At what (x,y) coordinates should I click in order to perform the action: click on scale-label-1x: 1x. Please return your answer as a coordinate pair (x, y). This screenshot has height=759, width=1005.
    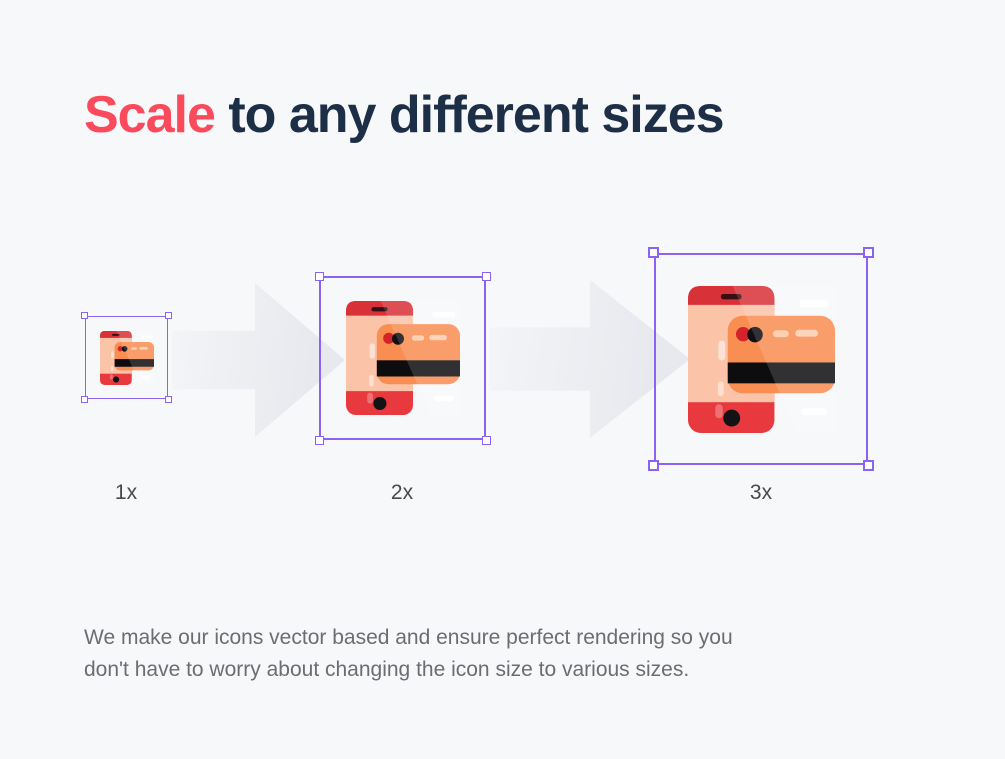
    Looking at the image, I should click on (126, 492).